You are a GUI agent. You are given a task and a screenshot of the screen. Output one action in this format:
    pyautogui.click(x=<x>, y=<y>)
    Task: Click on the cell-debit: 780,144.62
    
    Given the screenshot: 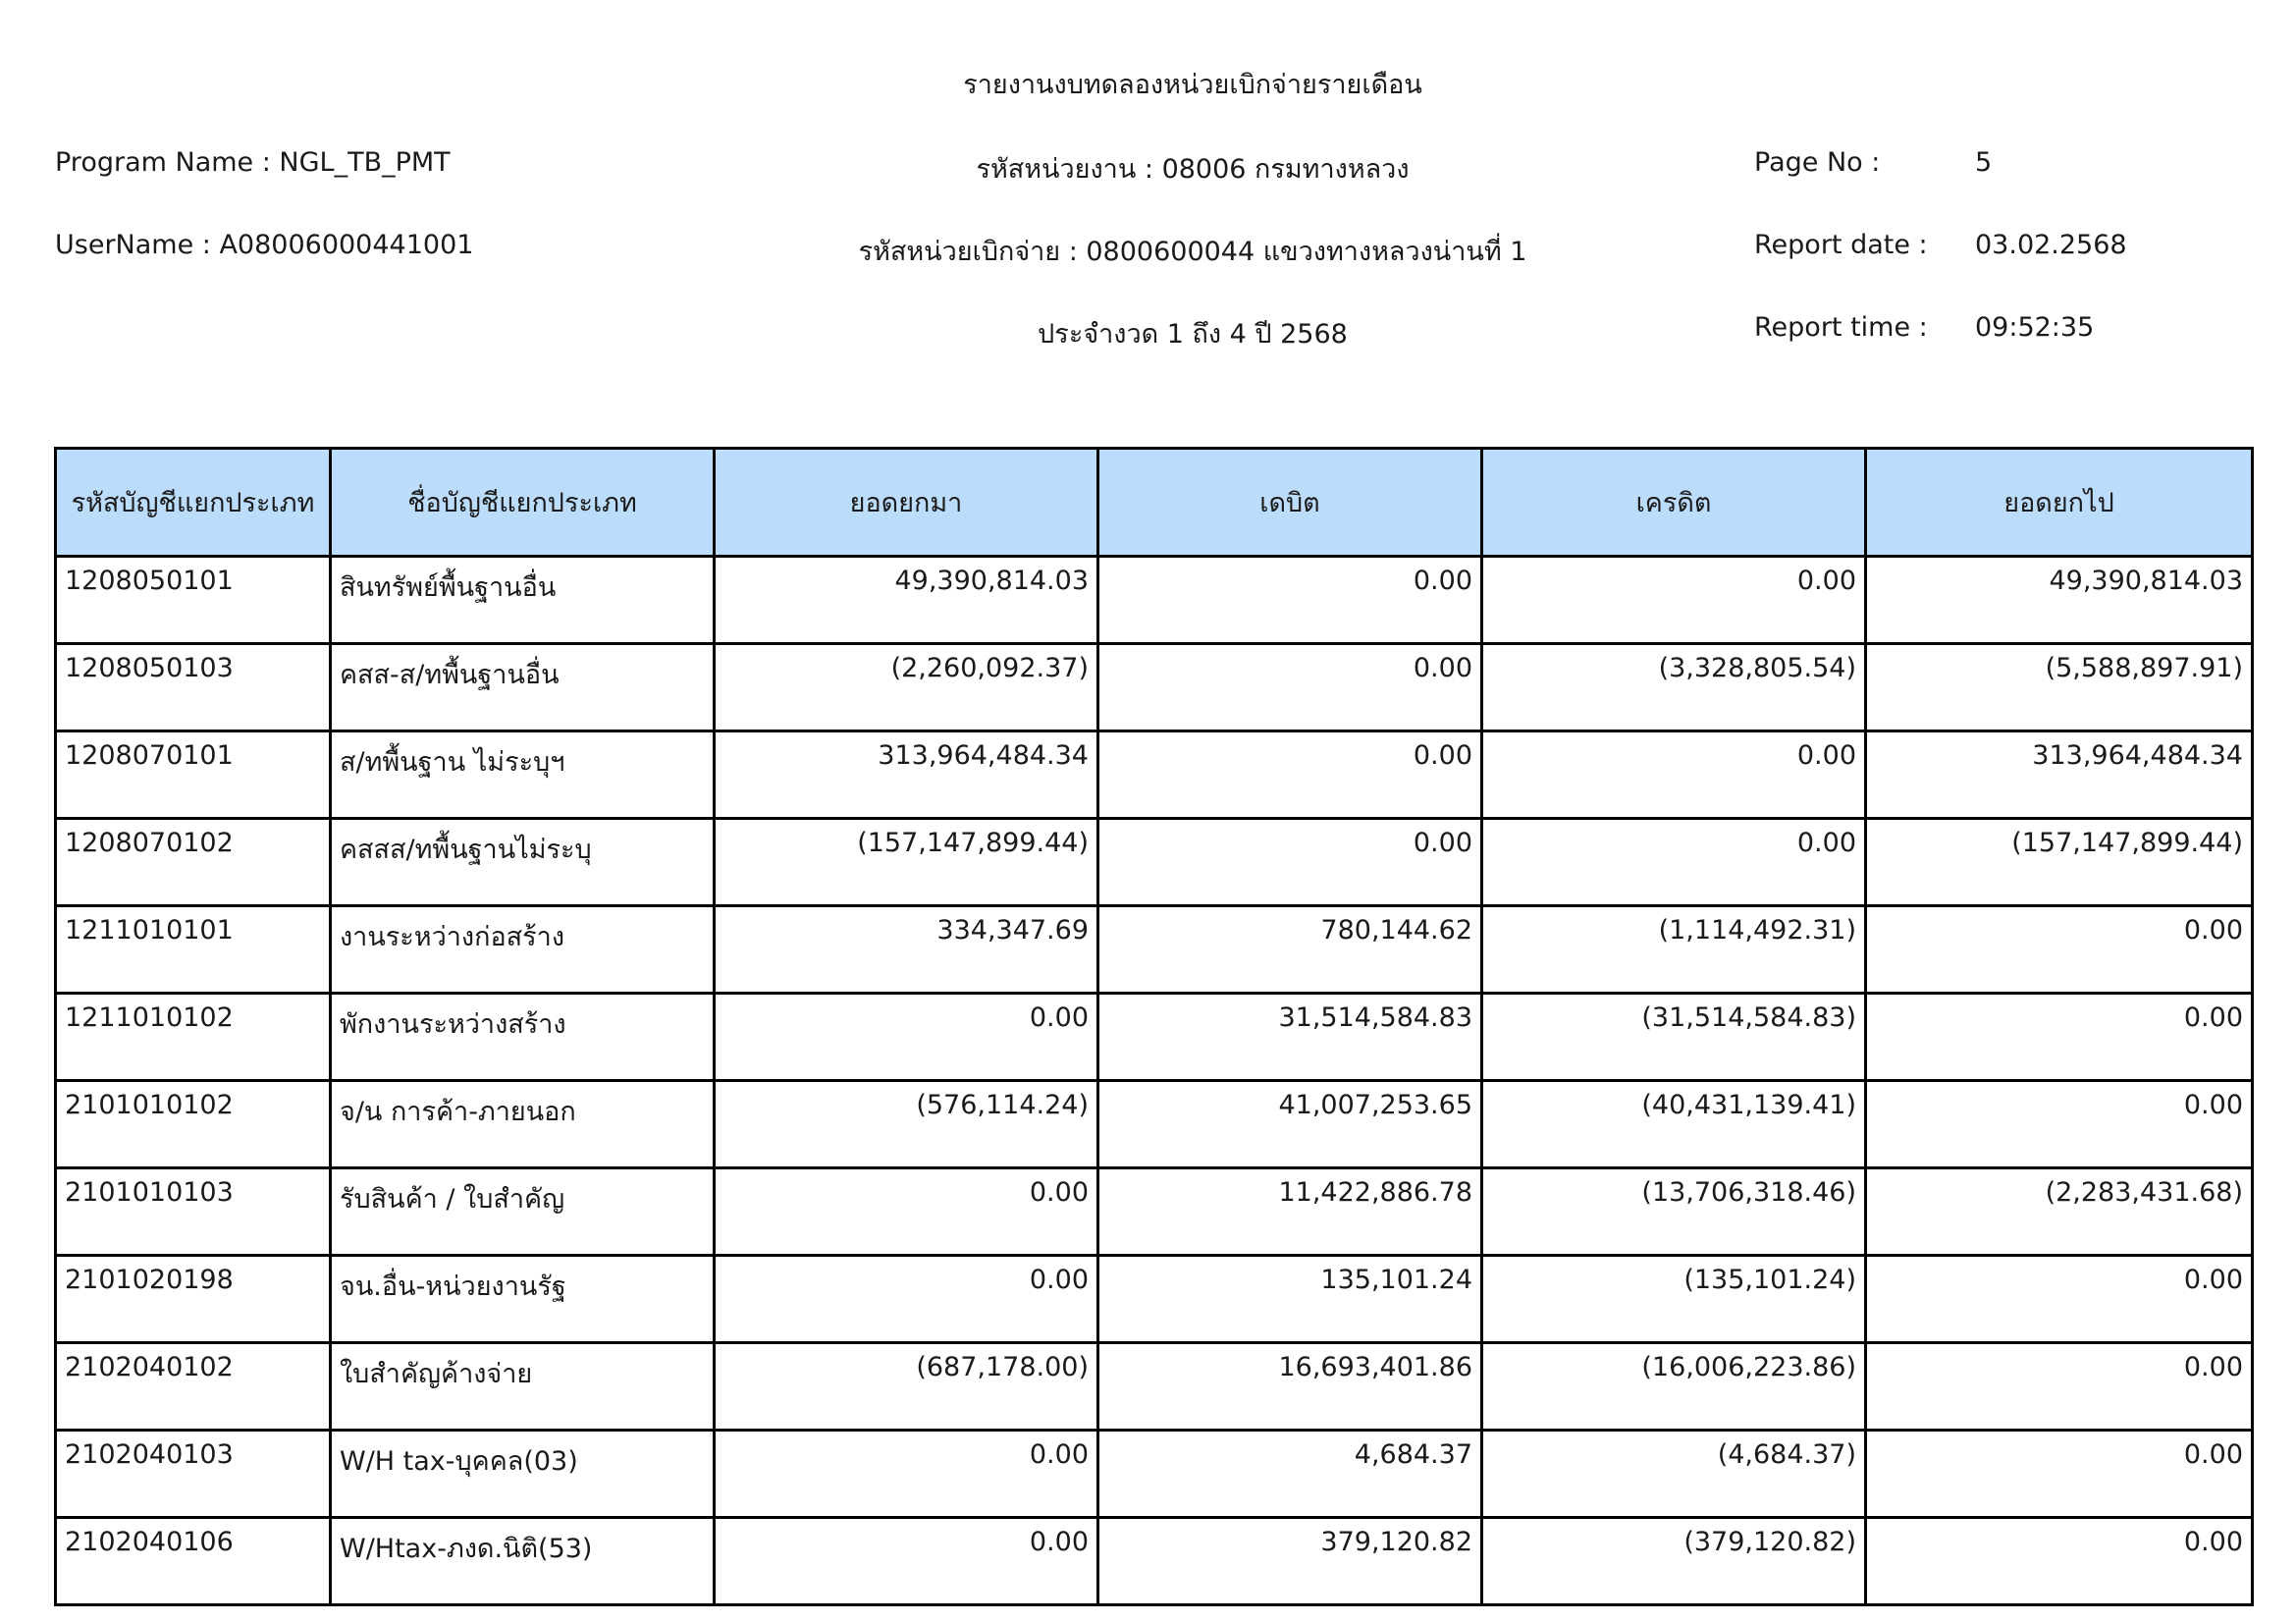 What is the action you would take?
    pyautogui.click(x=1290, y=949)
    